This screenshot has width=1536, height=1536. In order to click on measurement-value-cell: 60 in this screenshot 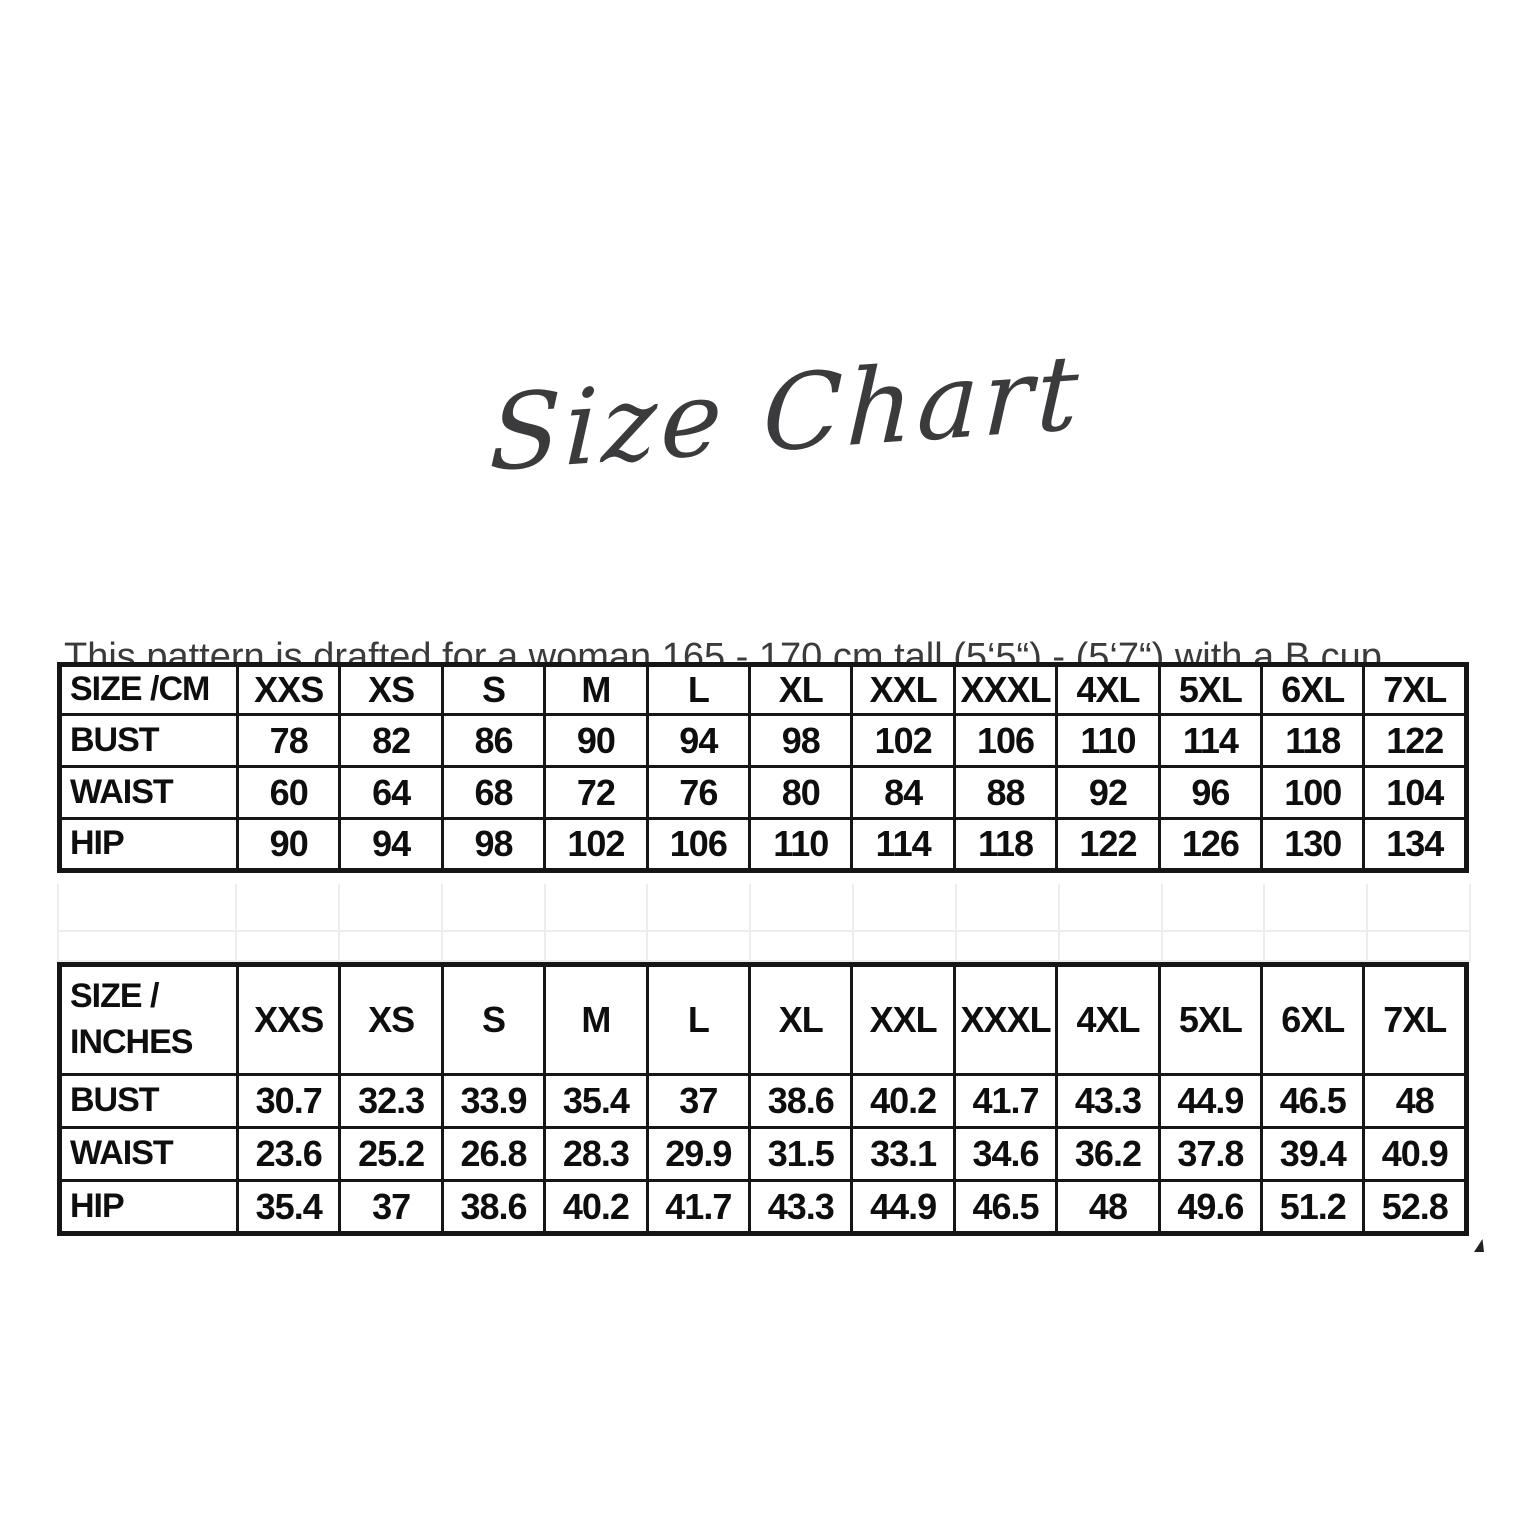, I will do `click(288, 792)`.